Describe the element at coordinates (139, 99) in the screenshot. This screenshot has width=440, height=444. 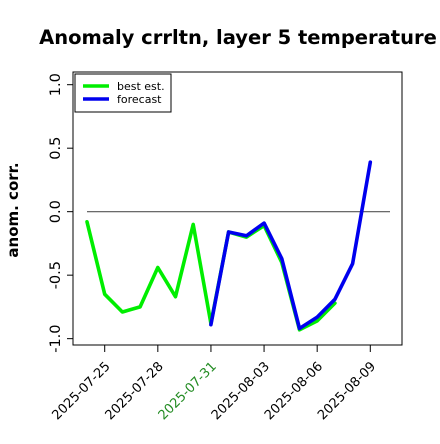
I see `legend-label-forecast: forecast` at that location.